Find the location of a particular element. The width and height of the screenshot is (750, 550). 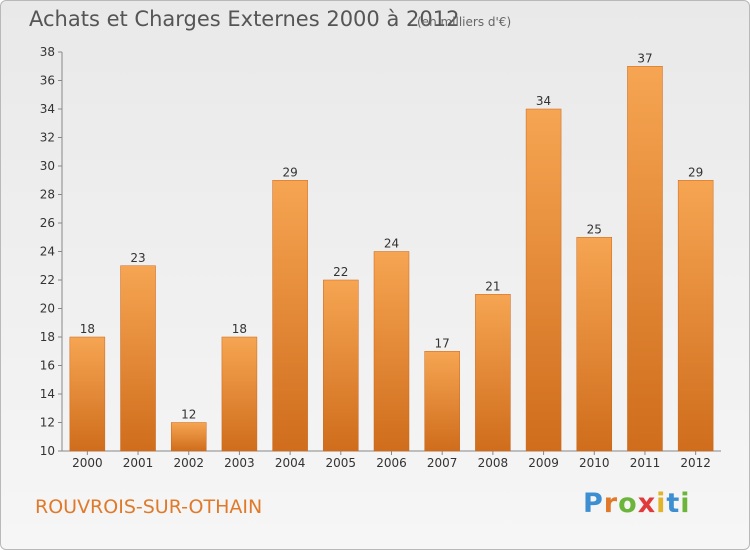

y-tick-label: 12 is located at coordinates (47, 423).